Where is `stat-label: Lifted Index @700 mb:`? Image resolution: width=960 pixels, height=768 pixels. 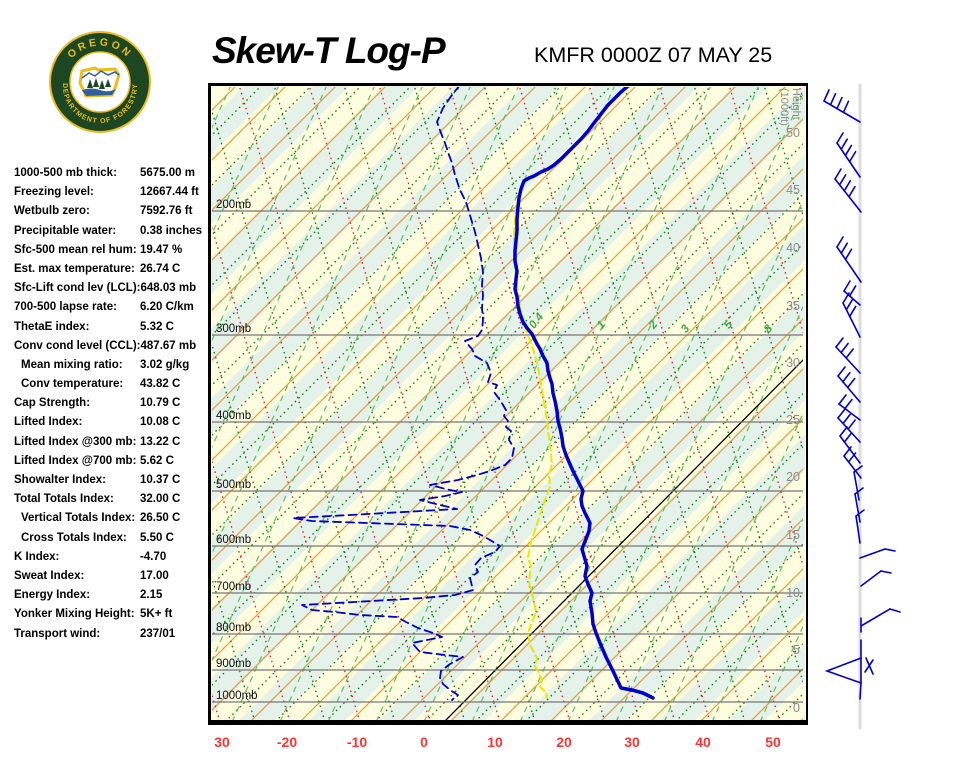 stat-label: Lifted Index @700 mb: is located at coordinates (75, 460).